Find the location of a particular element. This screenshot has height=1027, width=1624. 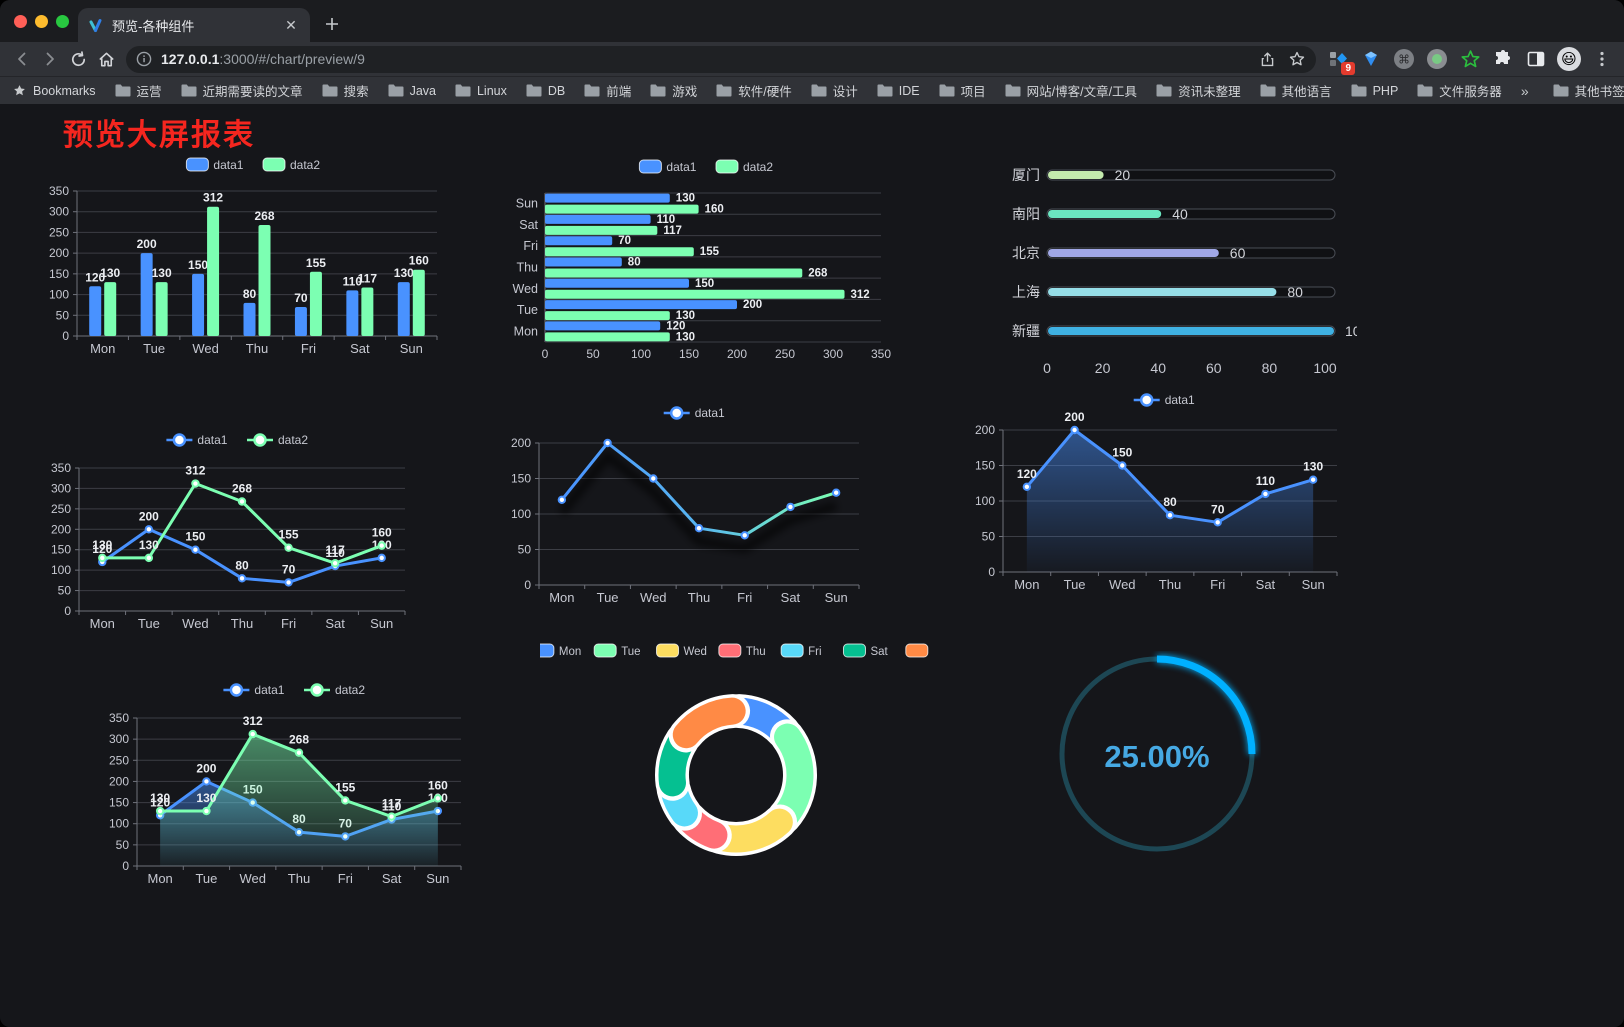

reload-button is located at coordinates (78, 59).